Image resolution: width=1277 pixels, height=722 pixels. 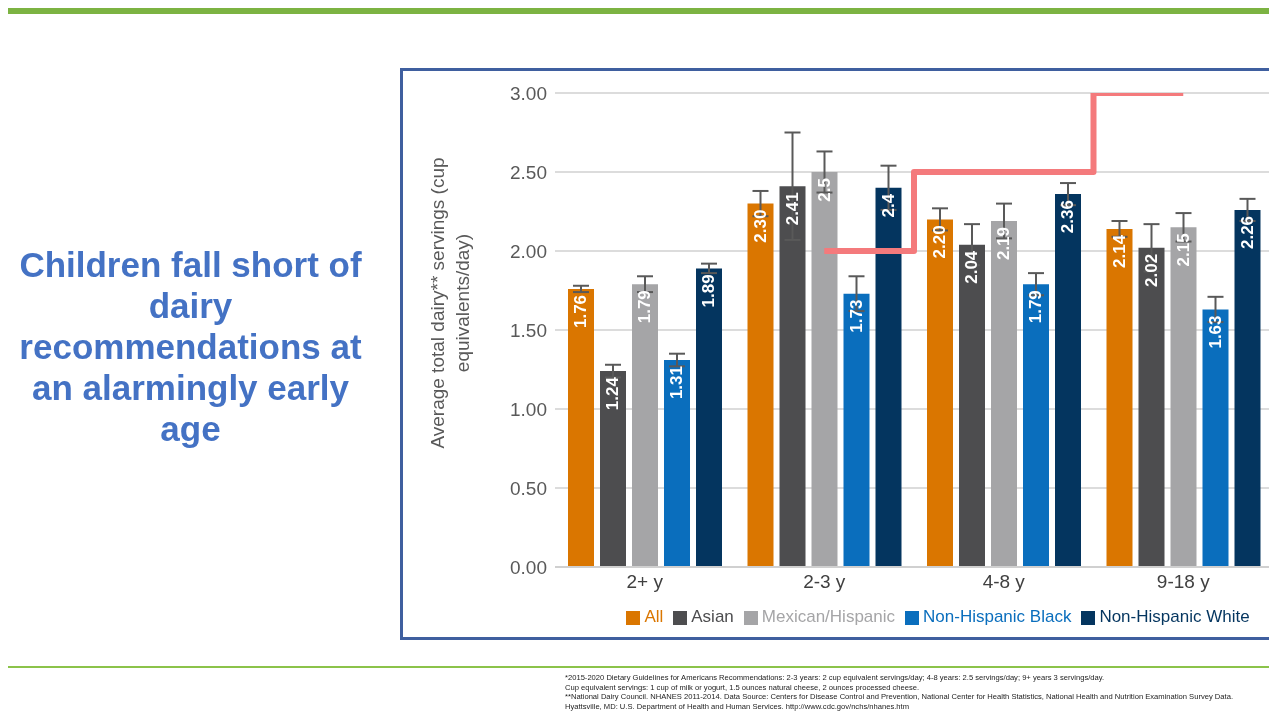 What do you see at coordinates (792, 209) in the screenshot?
I see `data-label: 2.41` at bounding box center [792, 209].